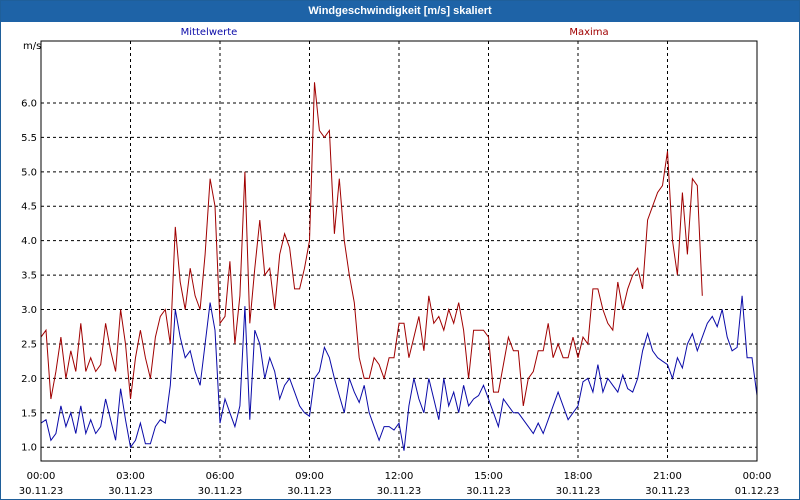 The image size is (800, 500). Describe the element at coordinates (578, 476) in the screenshot. I see `x-tick-time: 18:00` at that location.